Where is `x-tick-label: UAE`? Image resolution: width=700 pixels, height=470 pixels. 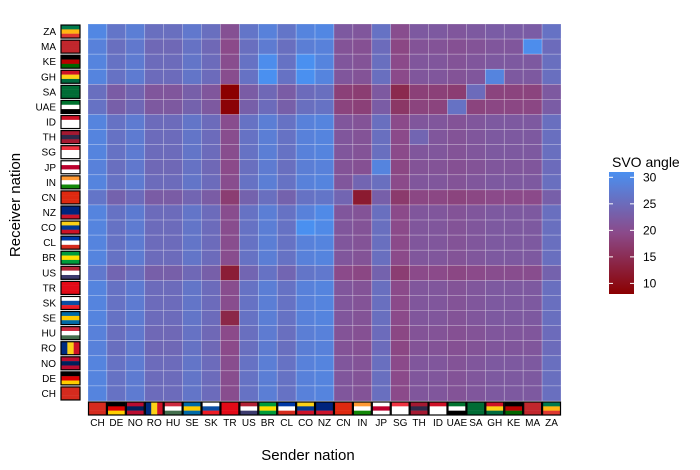
x-tick-label: UAE is located at coordinates (457, 423).